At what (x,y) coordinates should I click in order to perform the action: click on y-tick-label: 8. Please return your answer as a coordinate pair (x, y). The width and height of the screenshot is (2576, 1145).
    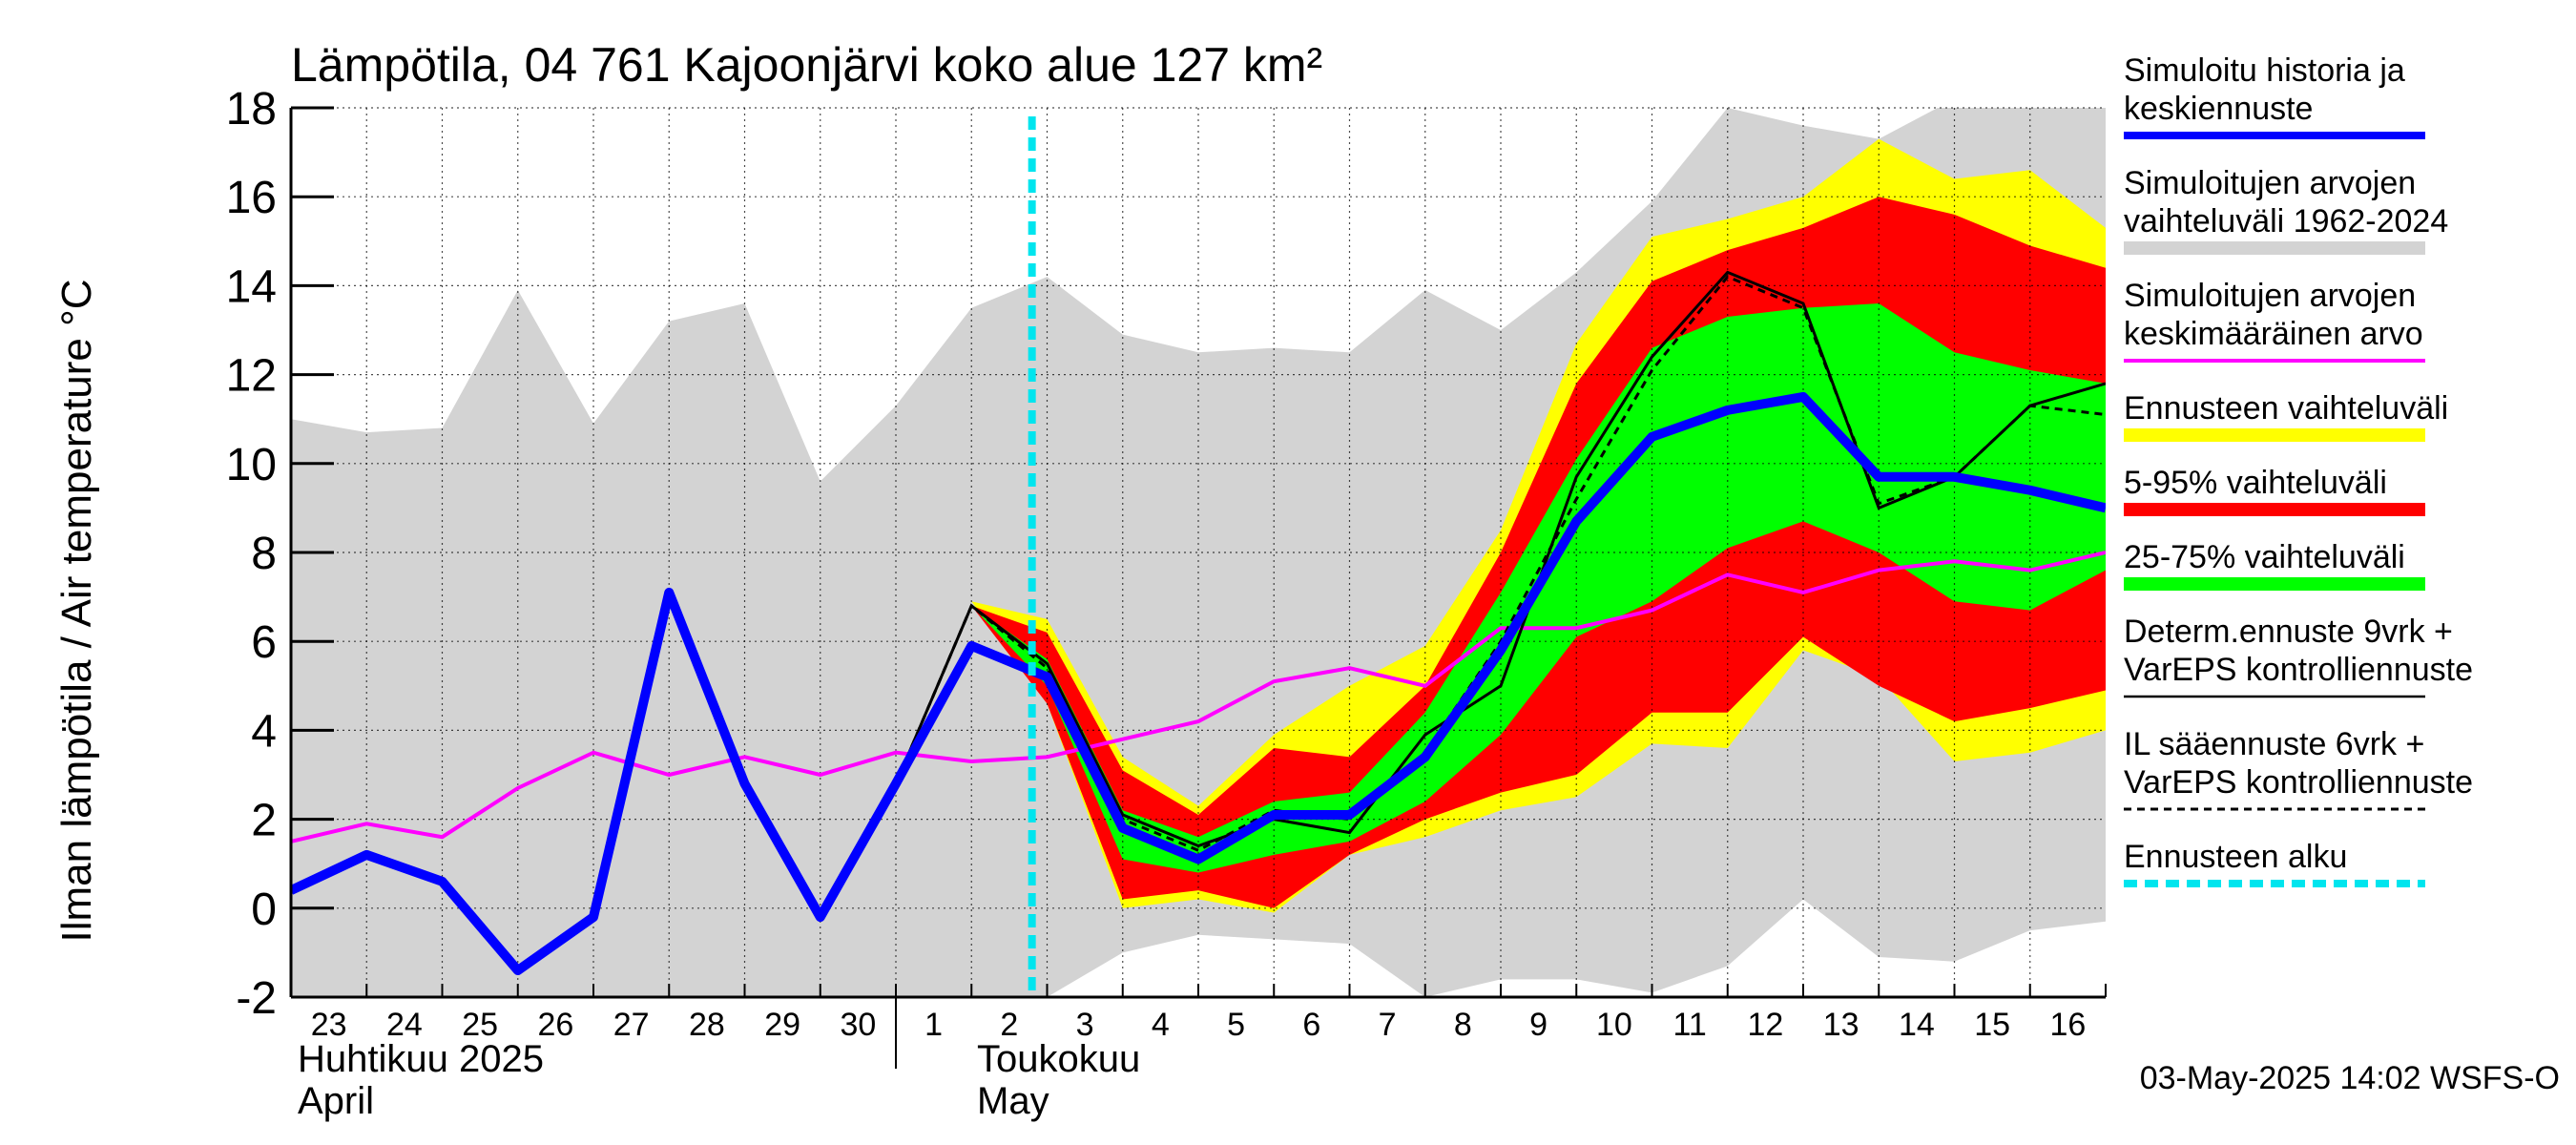
    Looking at the image, I should click on (264, 554).